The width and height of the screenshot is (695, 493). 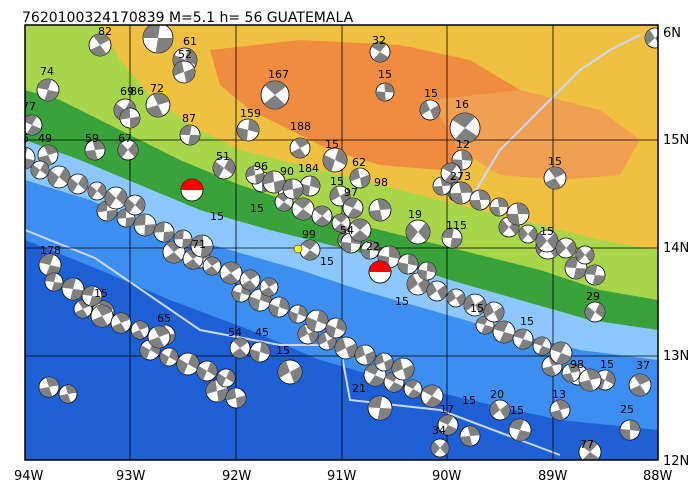 I want to click on lat-tick-15n: 15N, so click(x=676, y=140).